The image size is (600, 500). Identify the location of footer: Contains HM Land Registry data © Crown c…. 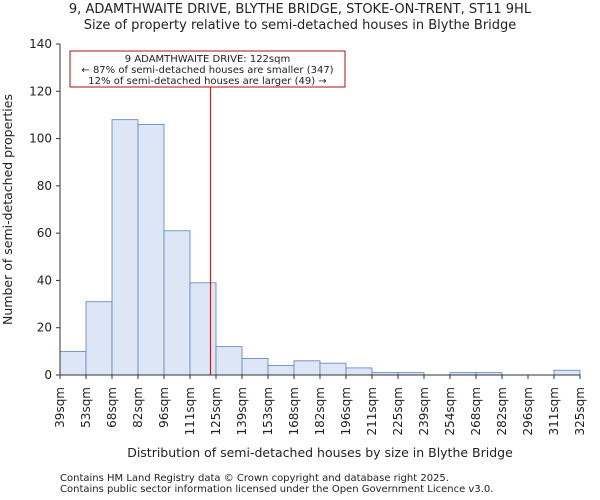
(276, 484).